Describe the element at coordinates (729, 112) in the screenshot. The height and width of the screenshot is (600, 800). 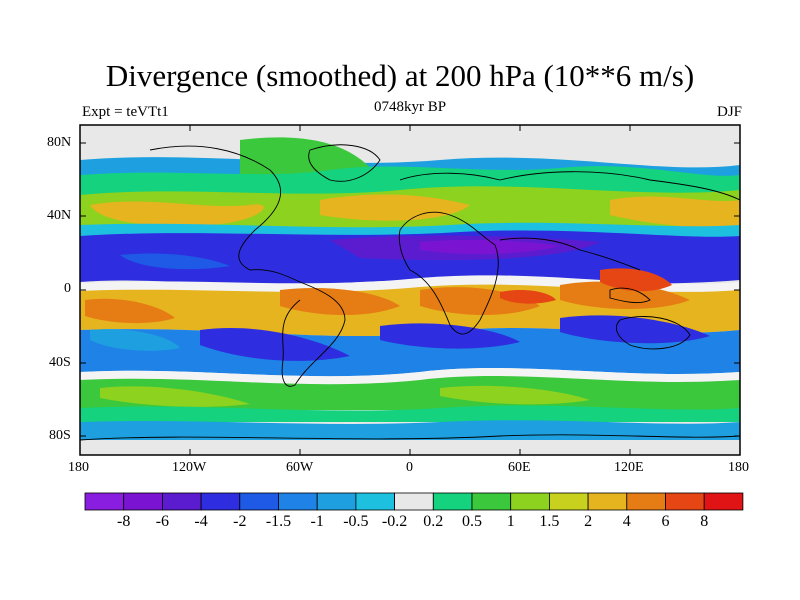
I see `season-label: DJF` at that location.